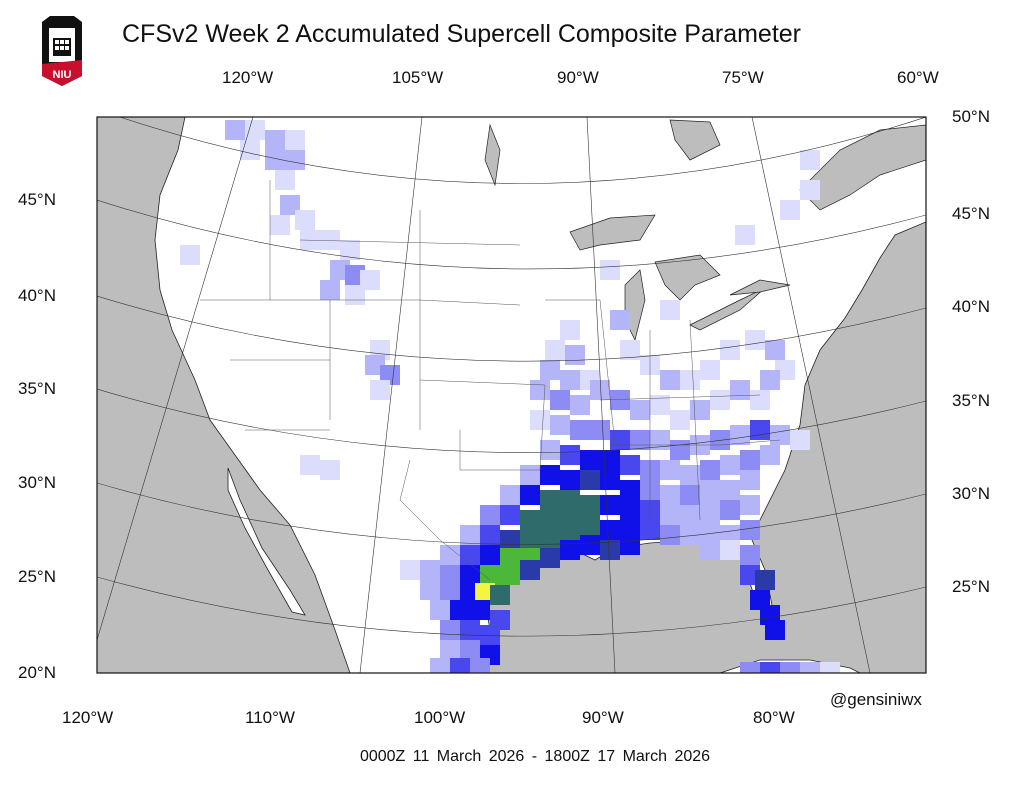 The height and width of the screenshot is (785, 1024). What do you see at coordinates (971, 116) in the screenshot?
I see `right-lat-label: 50°N` at bounding box center [971, 116].